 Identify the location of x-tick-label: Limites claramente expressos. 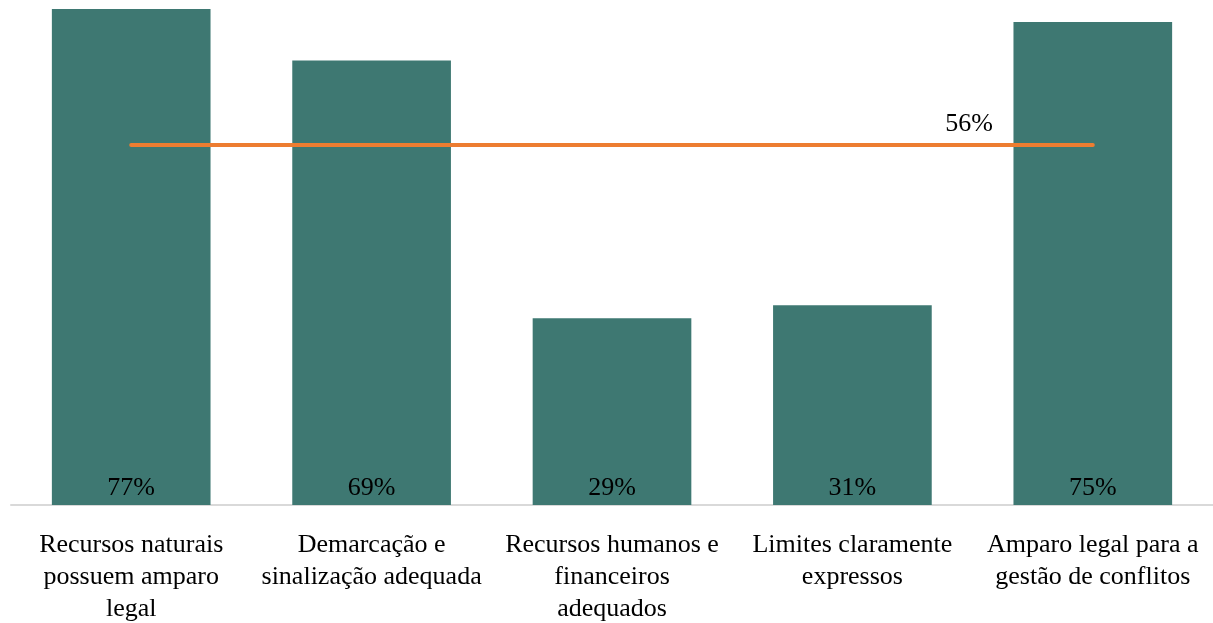
(852, 559).